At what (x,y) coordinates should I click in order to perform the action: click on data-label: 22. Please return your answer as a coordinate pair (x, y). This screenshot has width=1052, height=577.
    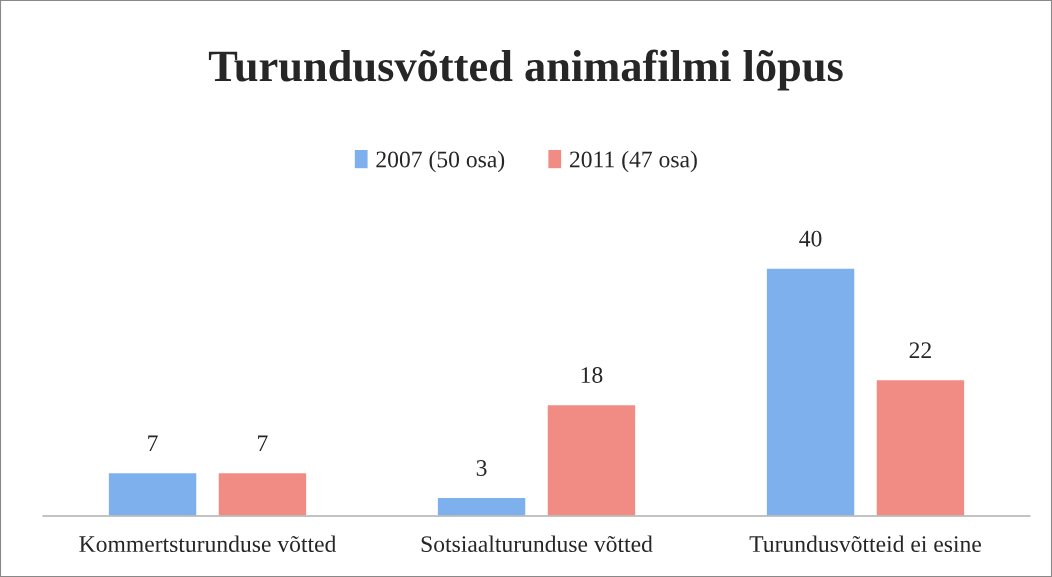
    Looking at the image, I should click on (920, 350).